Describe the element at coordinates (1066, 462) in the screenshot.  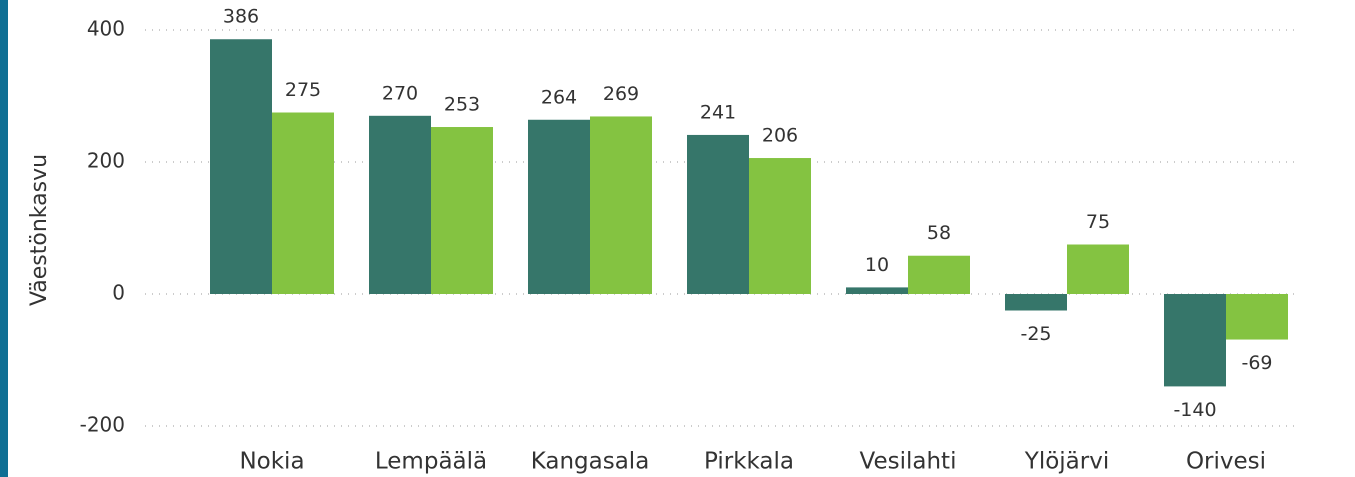
I see `x-tick-label: Ylöjärvi` at that location.